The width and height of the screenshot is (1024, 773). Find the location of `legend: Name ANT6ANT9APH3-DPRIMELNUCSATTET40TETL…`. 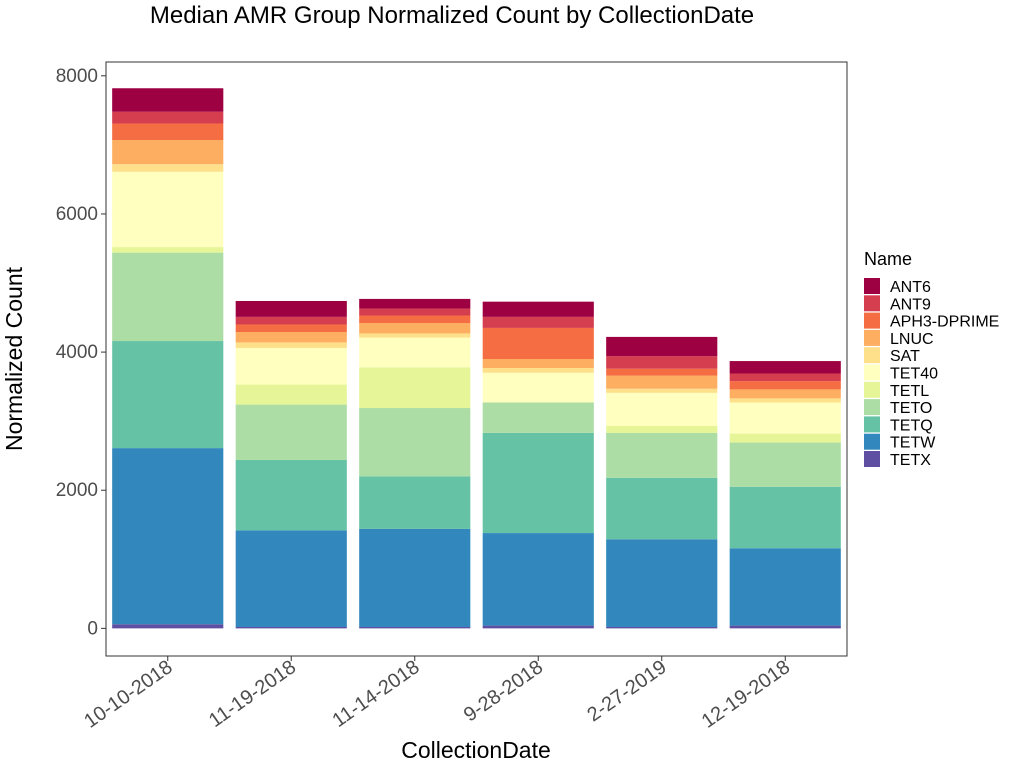

legend: Name ANT6ANT9APH3-DPRIMELNUCSATTET40TETL… is located at coordinates (931, 359).